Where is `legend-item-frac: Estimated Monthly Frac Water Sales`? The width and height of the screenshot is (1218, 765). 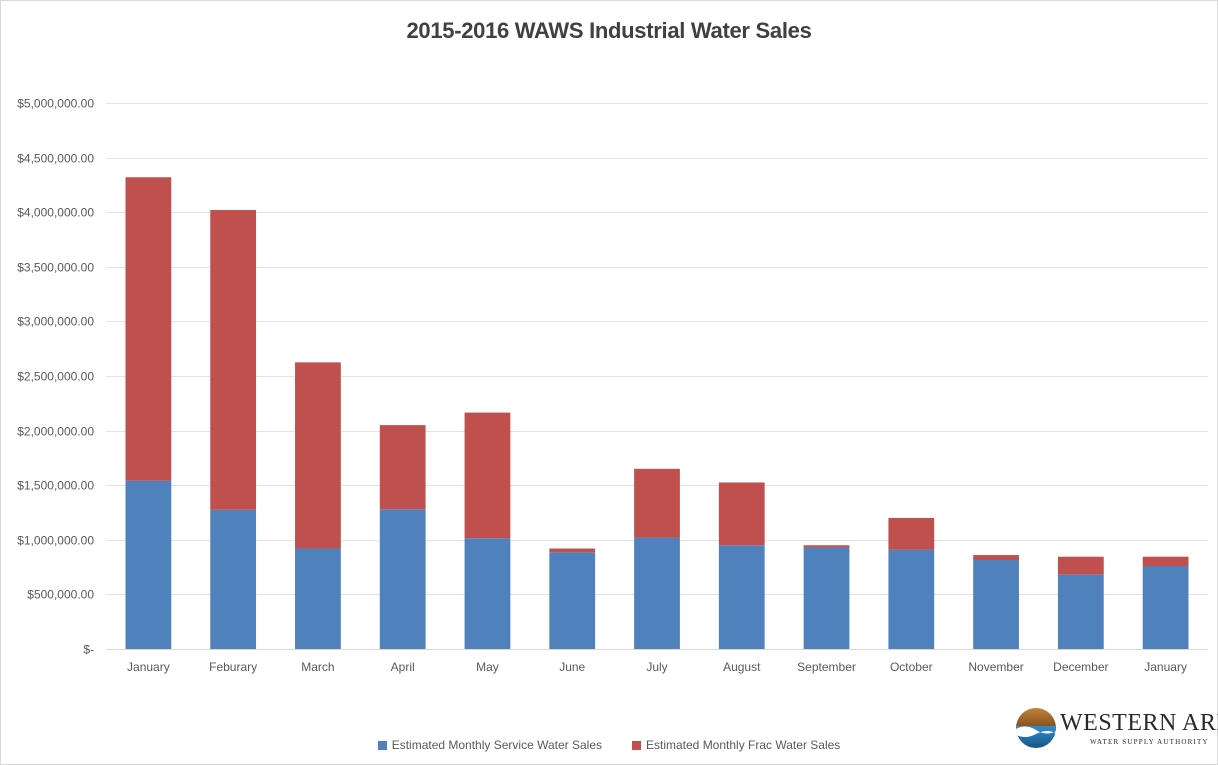
legend-item-frac: Estimated Monthly Frac Water Sales is located at coordinates (736, 745).